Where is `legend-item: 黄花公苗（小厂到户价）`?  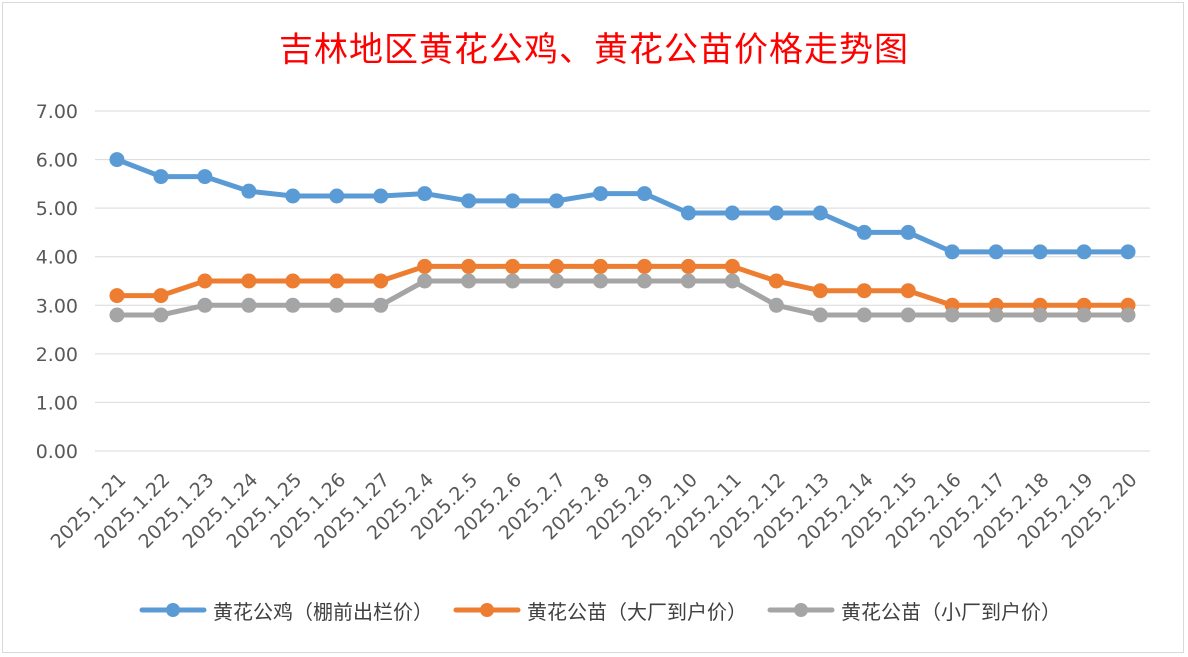 legend-item: 黄花公苗（小厂到户价） is located at coordinates (914, 610).